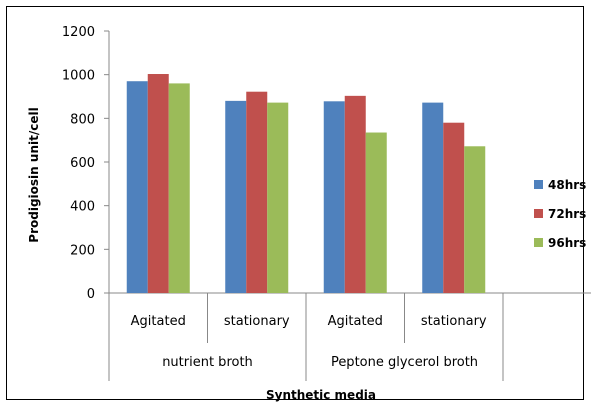 The image size is (591, 407). Describe the element at coordinates (538, 242) in the screenshot. I see `legend-swatch-96hrs` at that location.